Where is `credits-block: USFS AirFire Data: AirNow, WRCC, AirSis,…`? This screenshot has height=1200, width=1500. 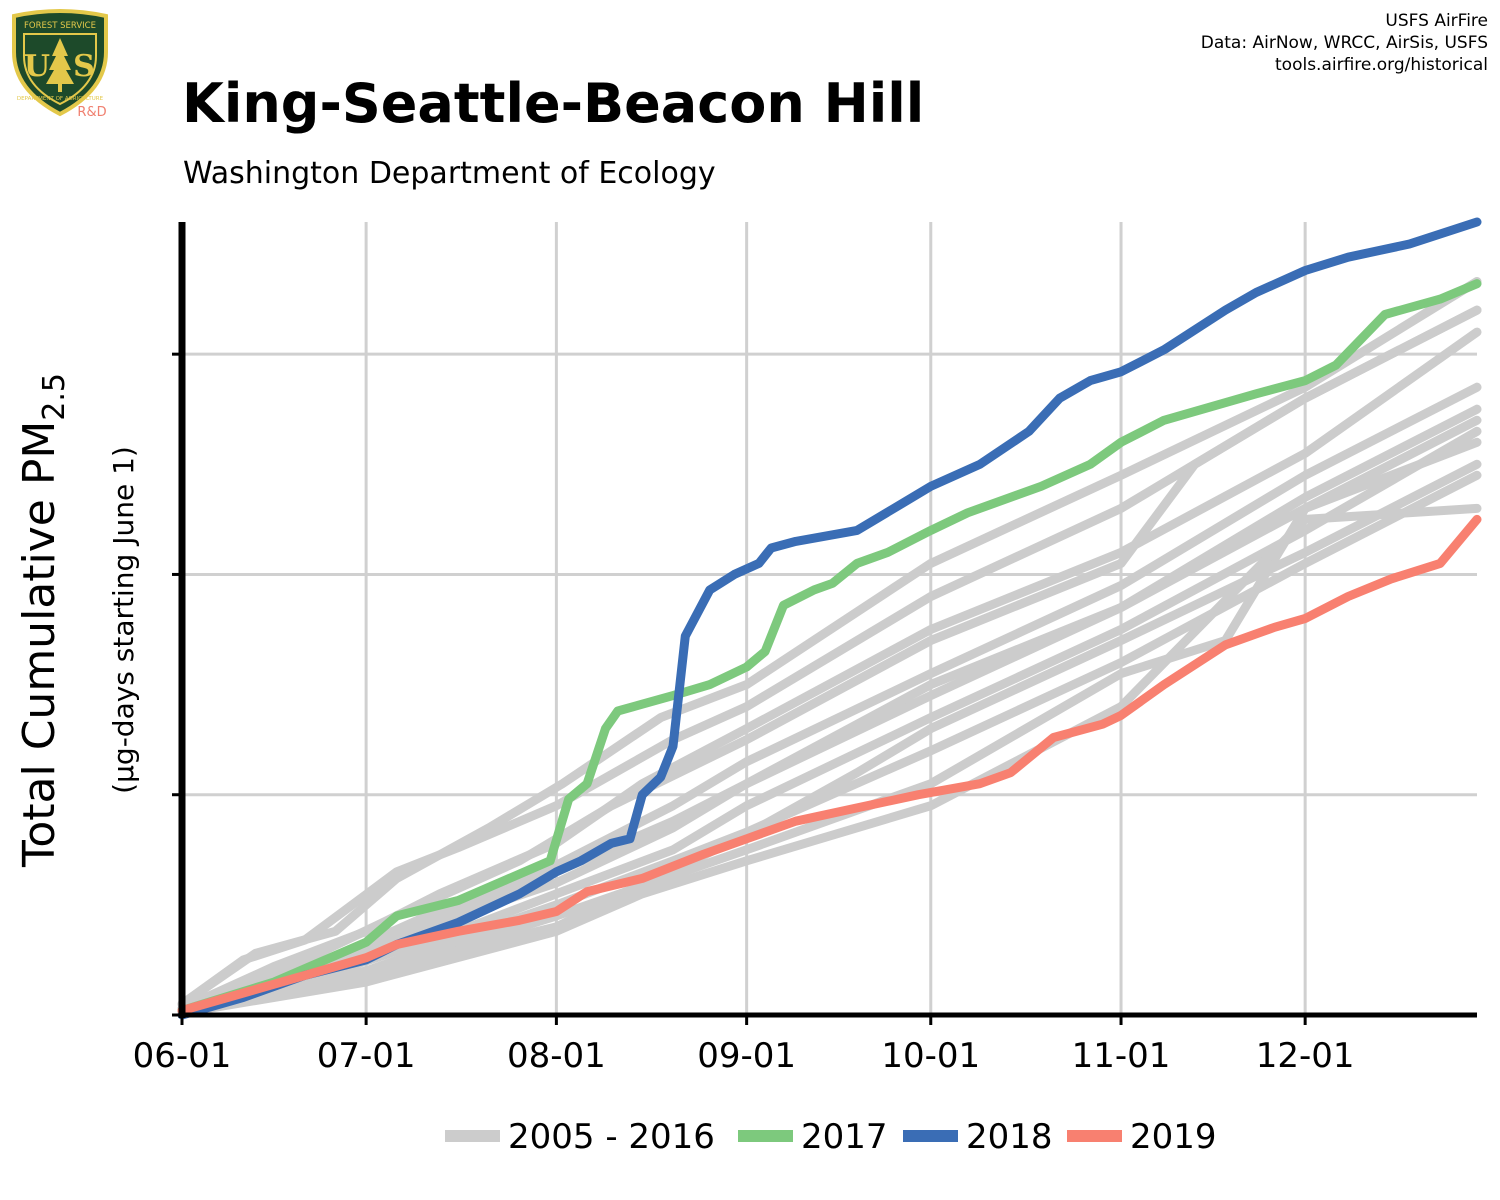 credits-block: USFS AirFire Data: AirNow, WRCC, AirSis,… is located at coordinates (1344, 43).